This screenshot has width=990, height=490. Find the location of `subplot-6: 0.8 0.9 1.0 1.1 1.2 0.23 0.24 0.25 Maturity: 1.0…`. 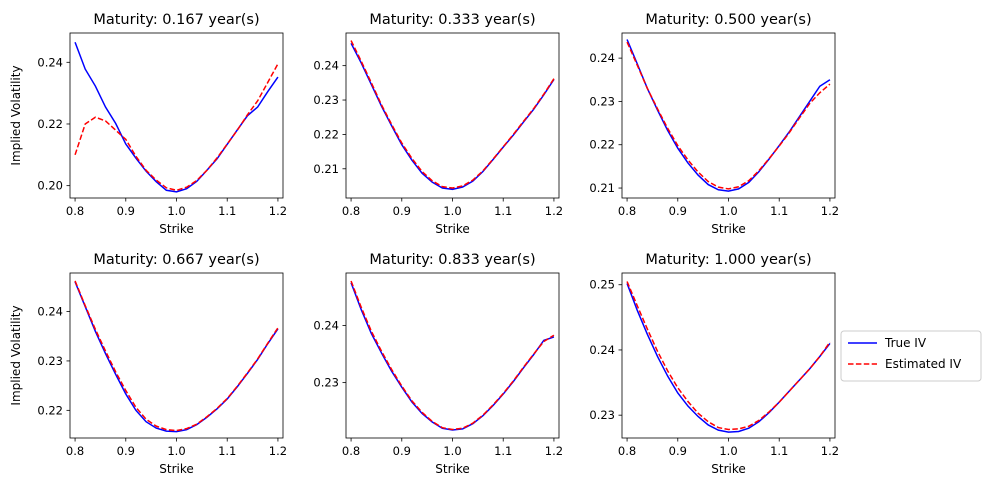

subplot-6: 0.8 0.9 1.0 1.1 1.2 0.23 0.24 0.25 Maturity: 1.0… is located at coordinates (714, 364).